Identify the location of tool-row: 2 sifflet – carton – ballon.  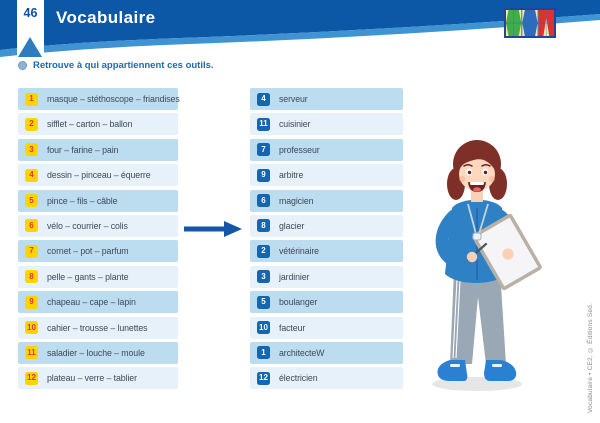
(98, 124).